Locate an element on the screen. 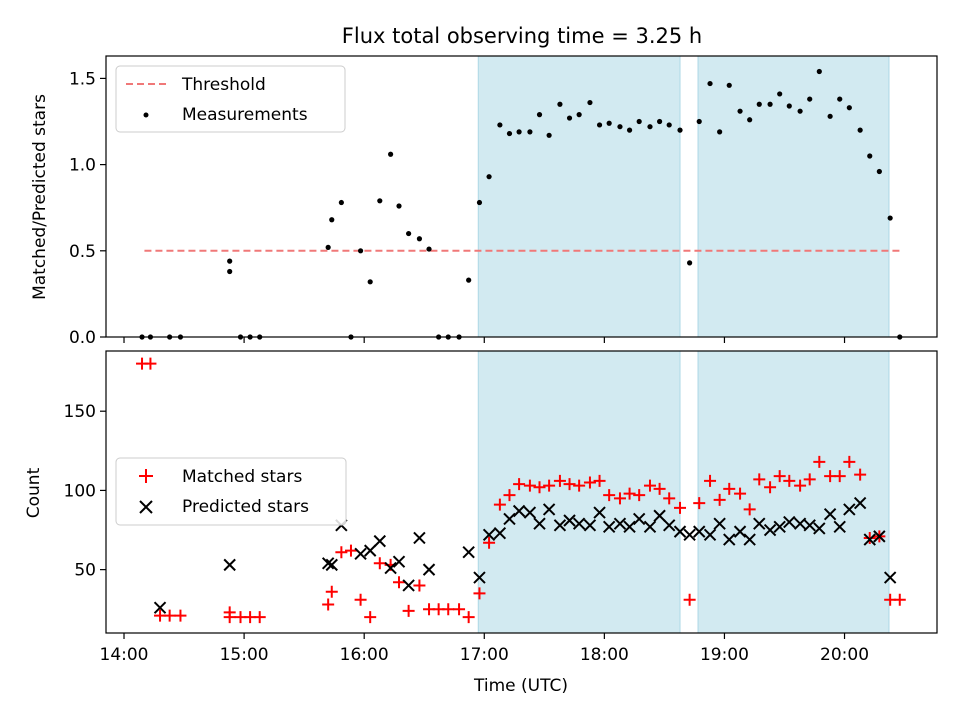  y-tick-label: 150 is located at coordinates (80, 412).